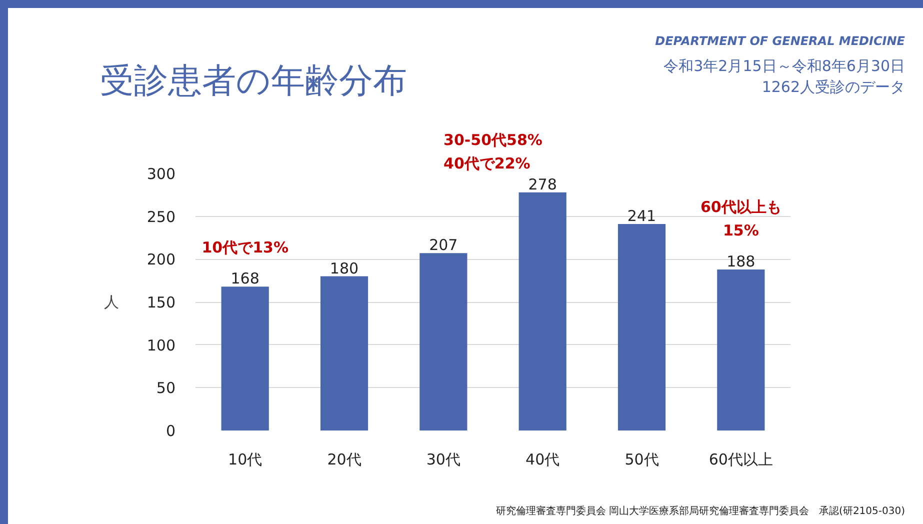 The image size is (923, 524). Describe the element at coordinates (161, 174) in the screenshot. I see `y-tick-label: 300` at that location.